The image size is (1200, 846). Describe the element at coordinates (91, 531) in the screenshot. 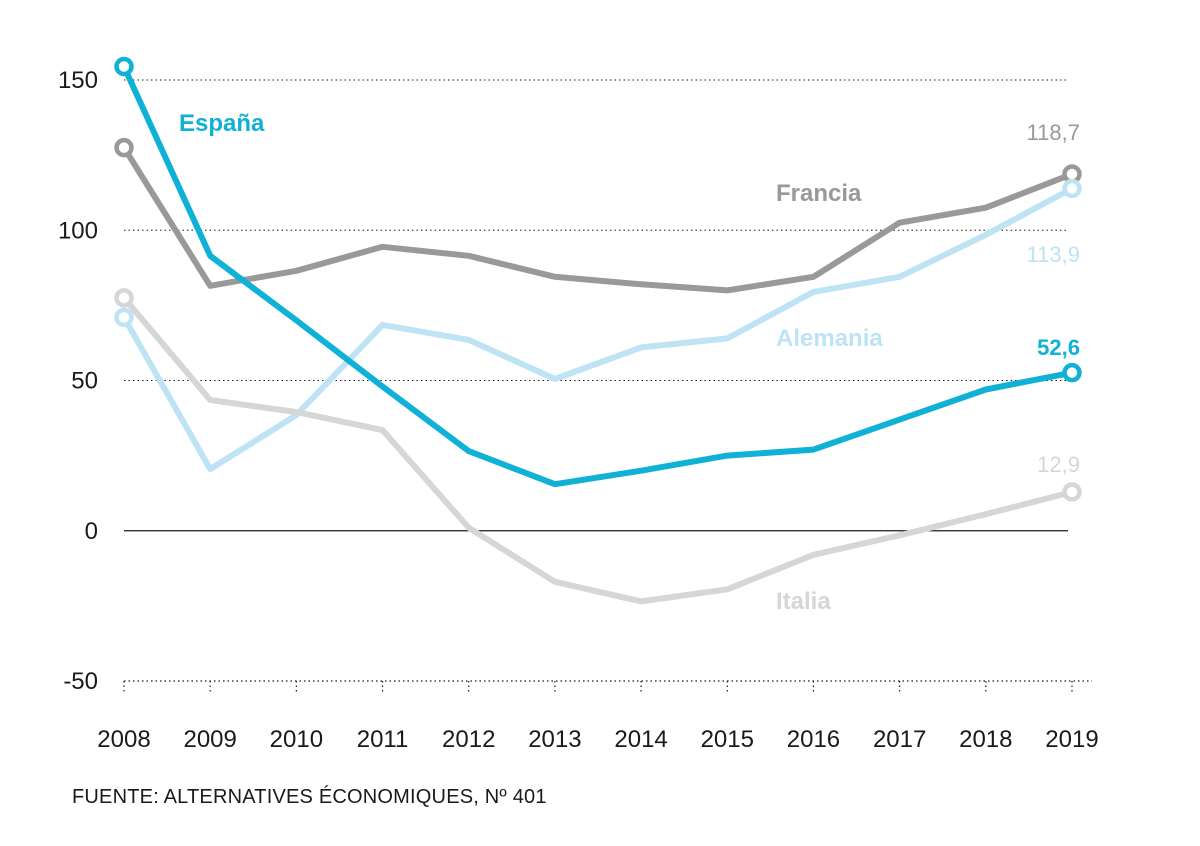

I see `y-tick-label: 0` at that location.